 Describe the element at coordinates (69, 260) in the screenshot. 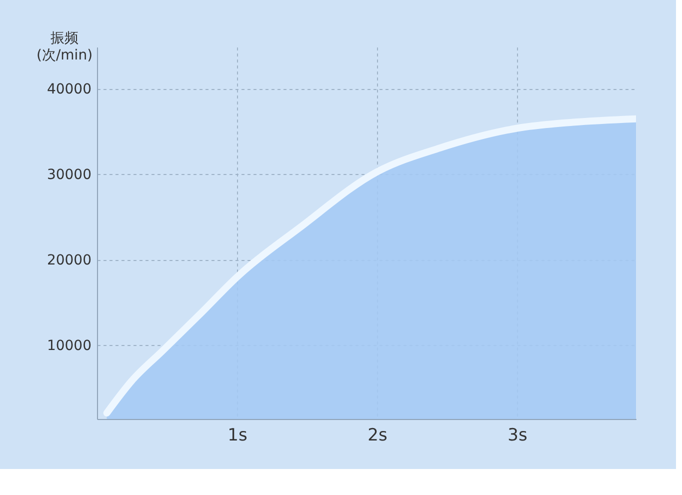

I see `y-tick-label: 20000` at that location.